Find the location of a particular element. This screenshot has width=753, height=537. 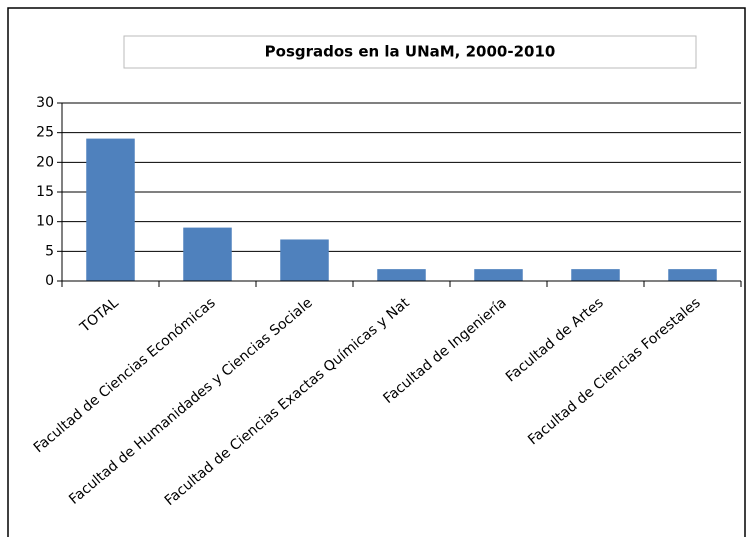

y-tick-label: 25 is located at coordinates (45, 133).